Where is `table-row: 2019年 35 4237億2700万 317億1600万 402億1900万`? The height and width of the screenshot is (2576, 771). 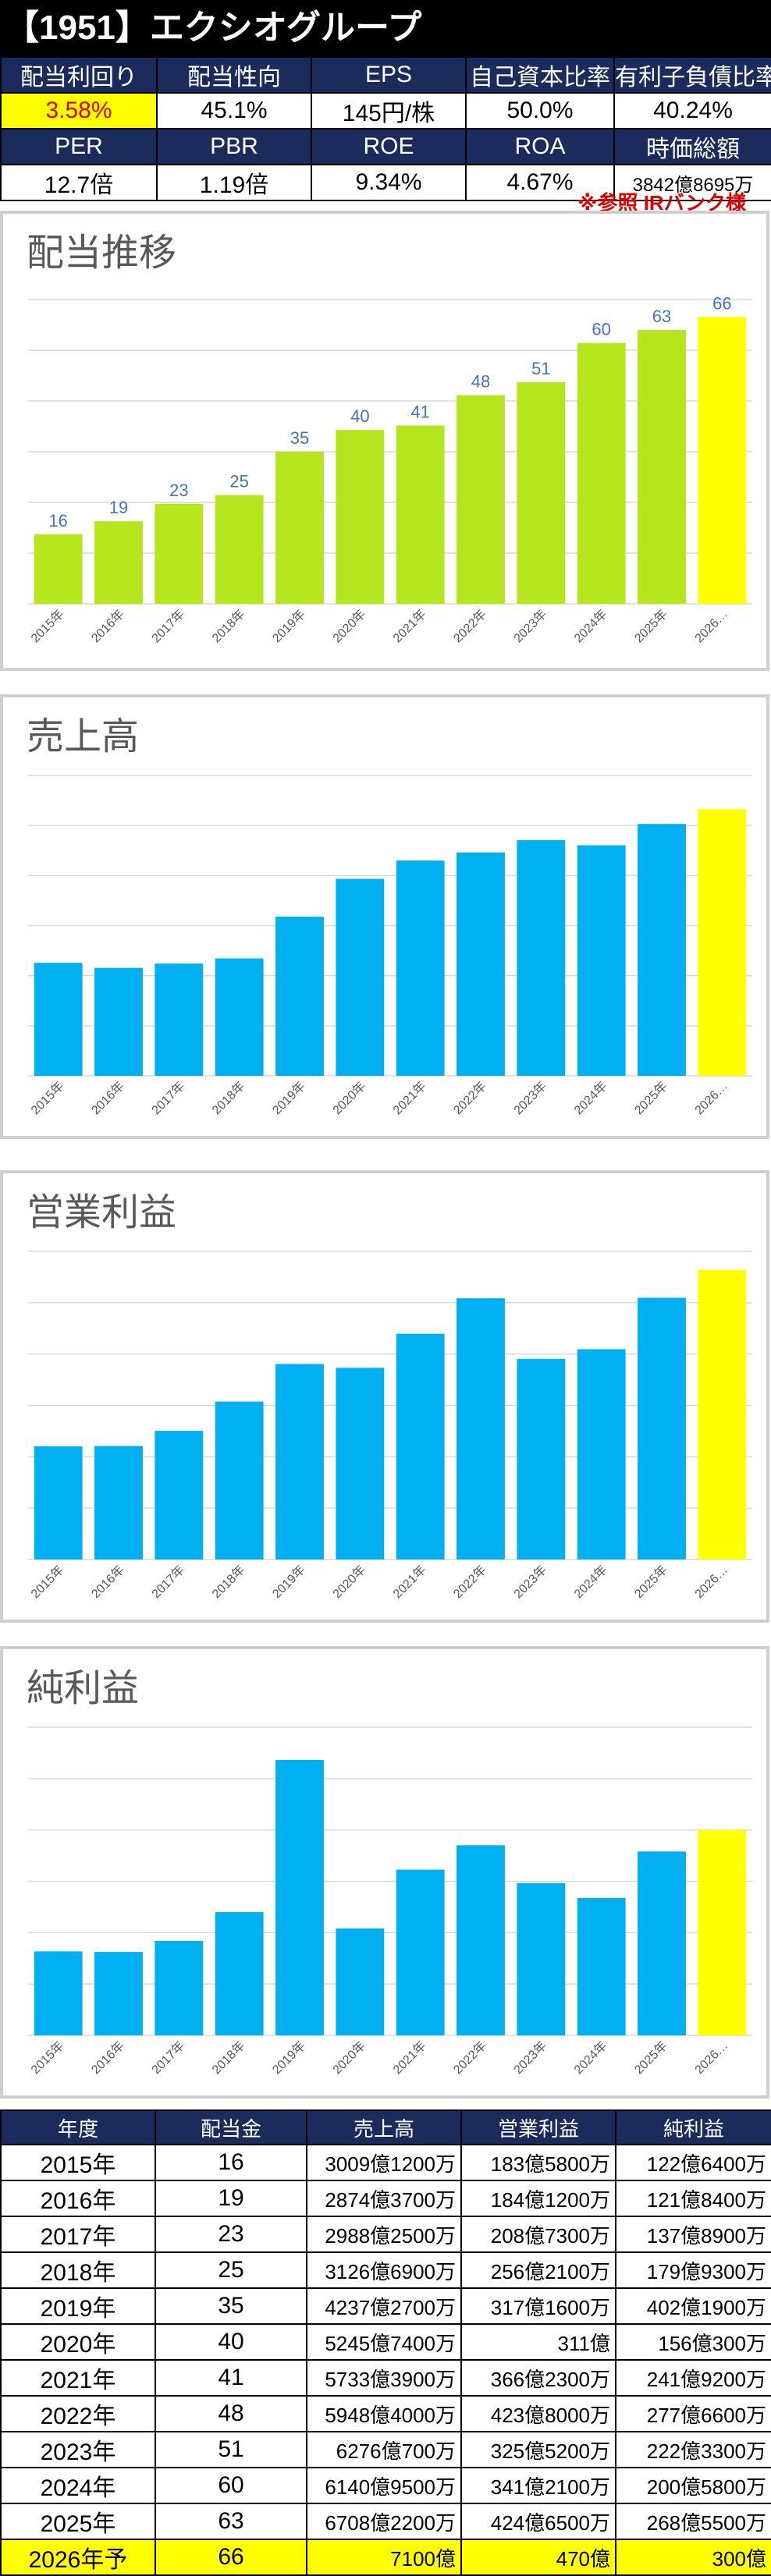
table-row: 2019年 35 4237億2700万 317億1600万 402億1900万 is located at coordinates (386, 2306).